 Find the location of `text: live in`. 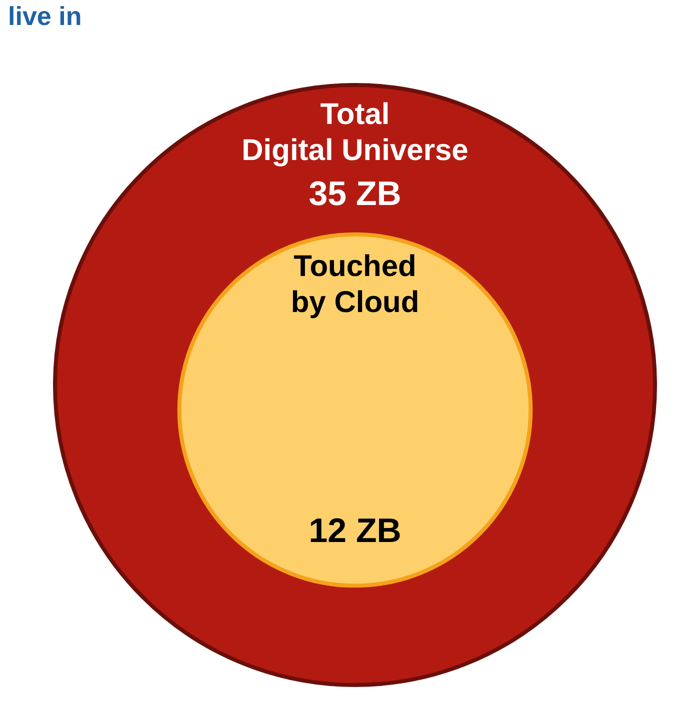

text: live in is located at coordinates (45, 16).